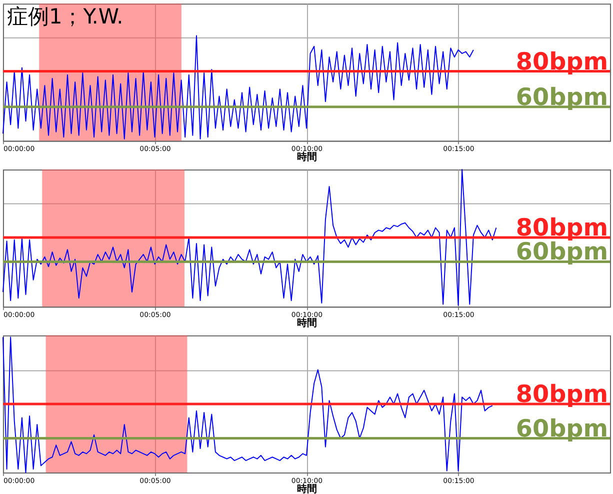 The width and height of the screenshot is (613, 494). What do you see at coordinates (65, 16) in the screenshot?
I see `chart-title: 症例1；Y.W.` at bounding box center [65, 16].